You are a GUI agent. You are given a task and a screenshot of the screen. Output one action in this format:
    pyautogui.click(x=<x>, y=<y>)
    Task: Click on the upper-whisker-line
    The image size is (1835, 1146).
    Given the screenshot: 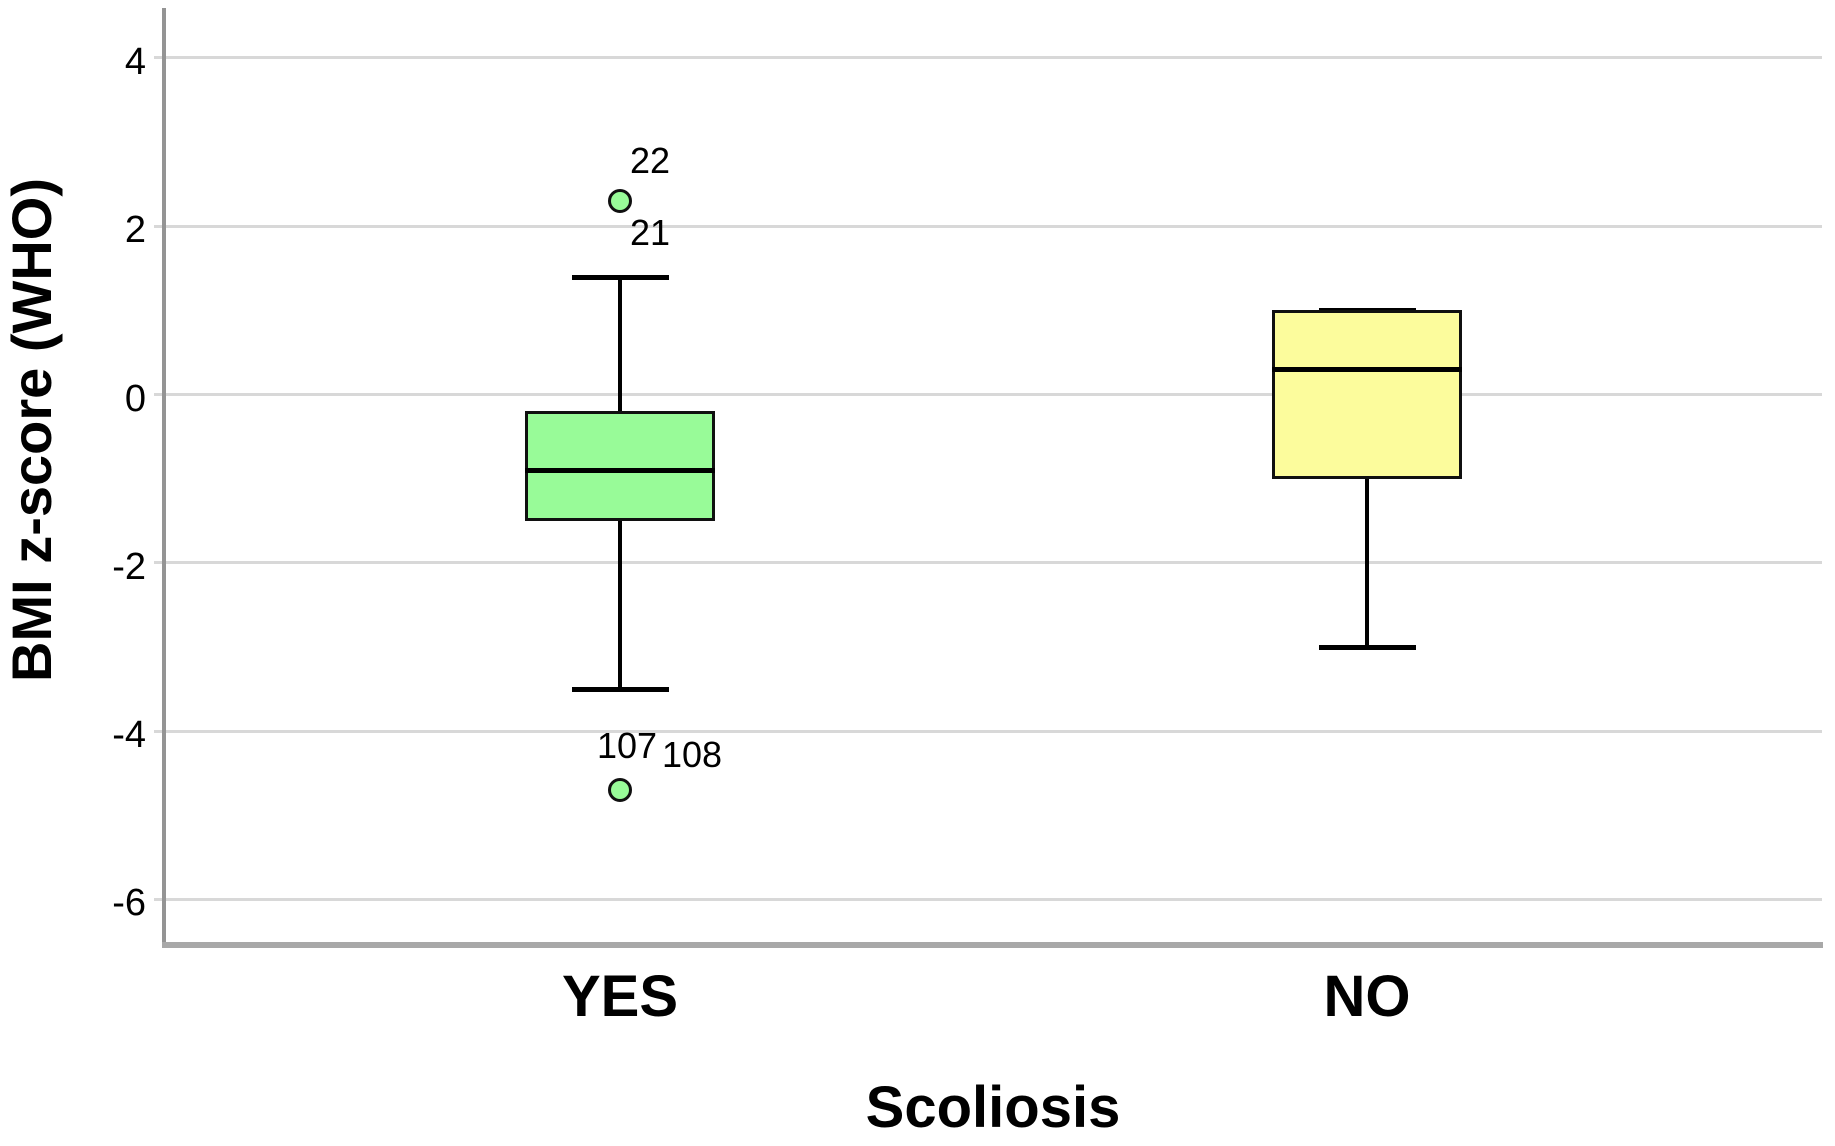 What is the action you would take?
    pyautogui.click(x=620, y=344)
    